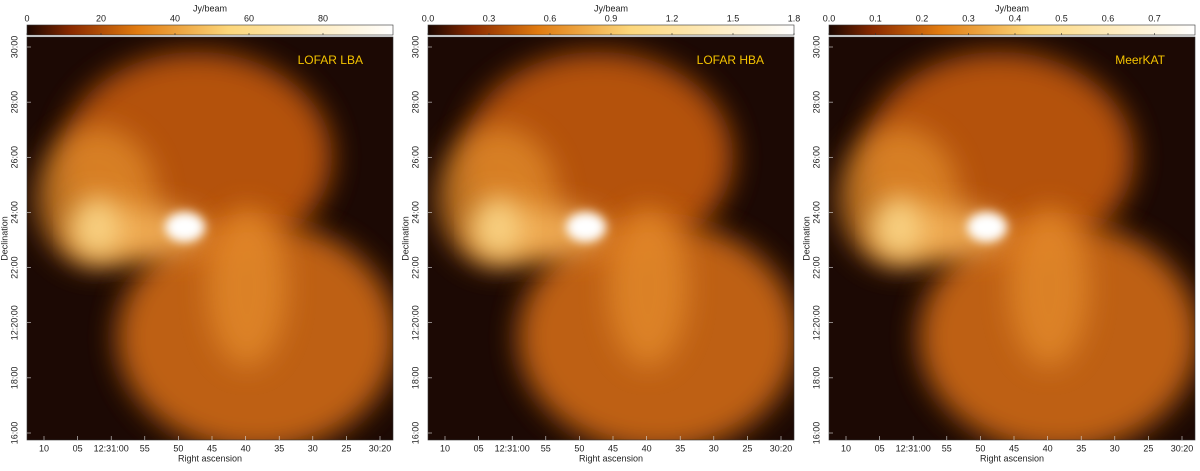 This screenshot has height=471, width=1200. What do you see at coordinates (175, 18) in the screenshot?
I see `colorbar-tick-label: 40` at bounding box center [175, 18].